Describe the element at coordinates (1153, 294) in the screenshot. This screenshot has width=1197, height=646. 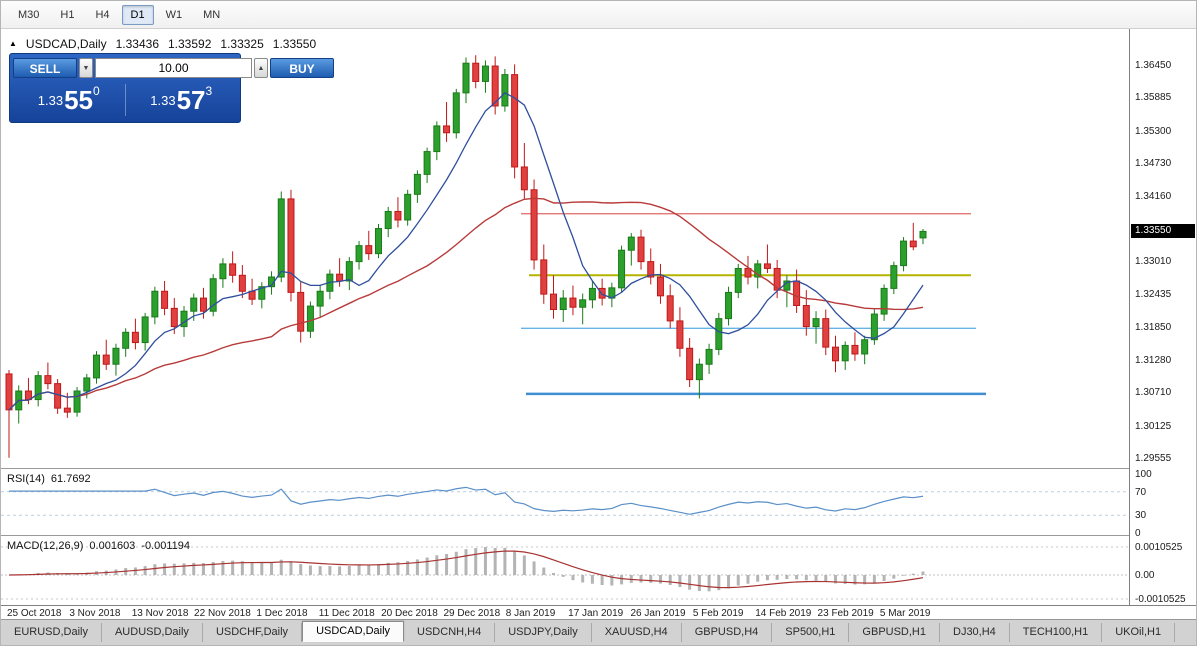
I see `price-axis-label: 1.32435` at that location.